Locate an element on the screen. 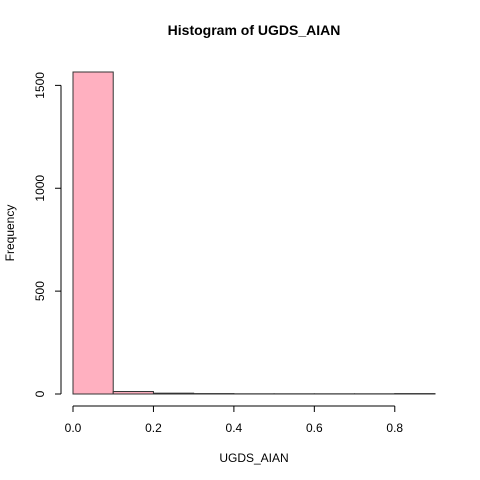  x-axis-label: UGDS_AIAN is located at coordinates (253, 458).